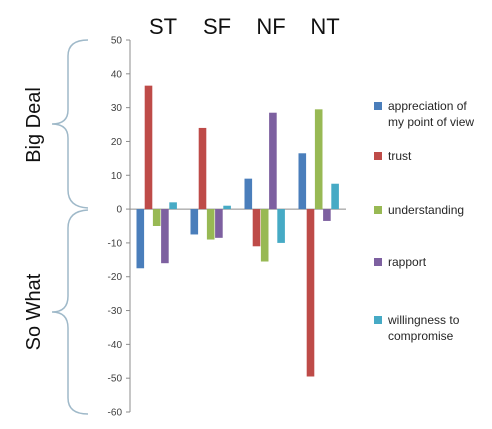 This screenshot has width=492, height=429. I want to click on legend-label-2: understanding, so click(426, 210).